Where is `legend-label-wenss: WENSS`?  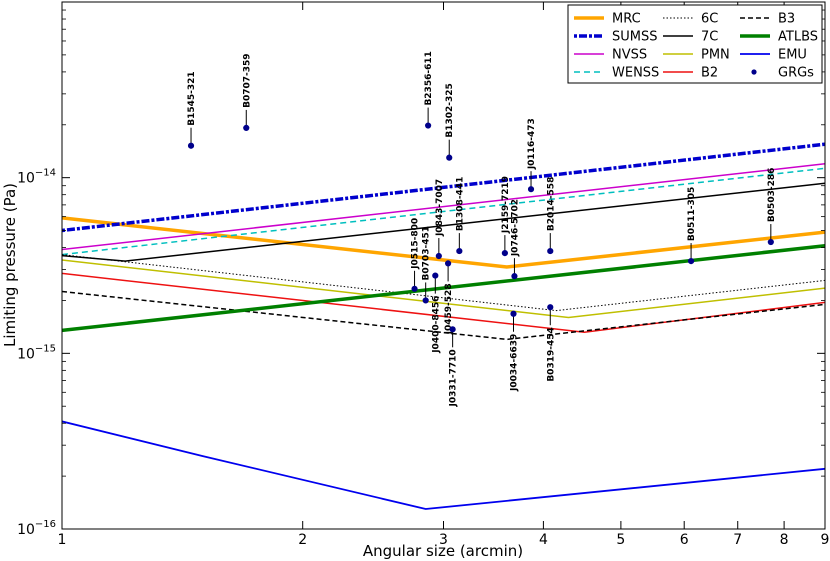
legend-label-wenss: WENSS is located at coordinates (635, 73).